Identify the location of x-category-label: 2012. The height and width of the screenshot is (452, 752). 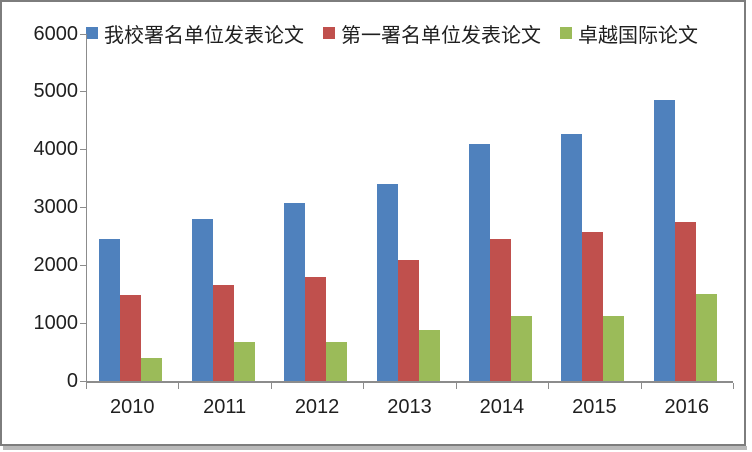
(317, 407).